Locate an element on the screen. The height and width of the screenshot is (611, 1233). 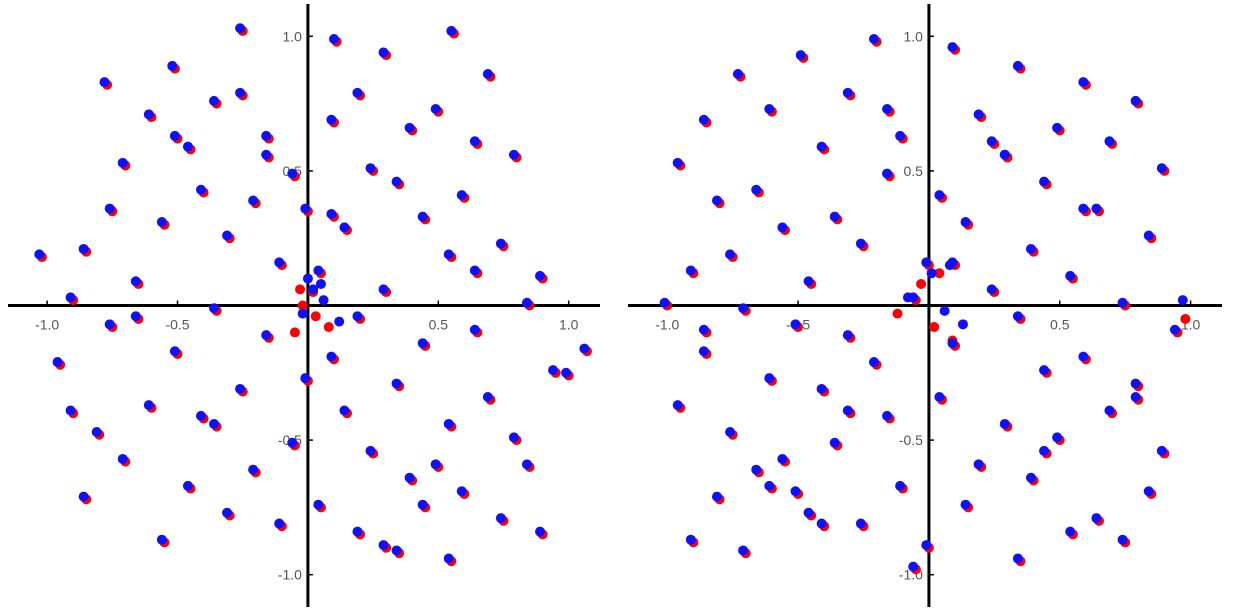
x-tick-label: -0.5 is located at coordinates (177, 325).